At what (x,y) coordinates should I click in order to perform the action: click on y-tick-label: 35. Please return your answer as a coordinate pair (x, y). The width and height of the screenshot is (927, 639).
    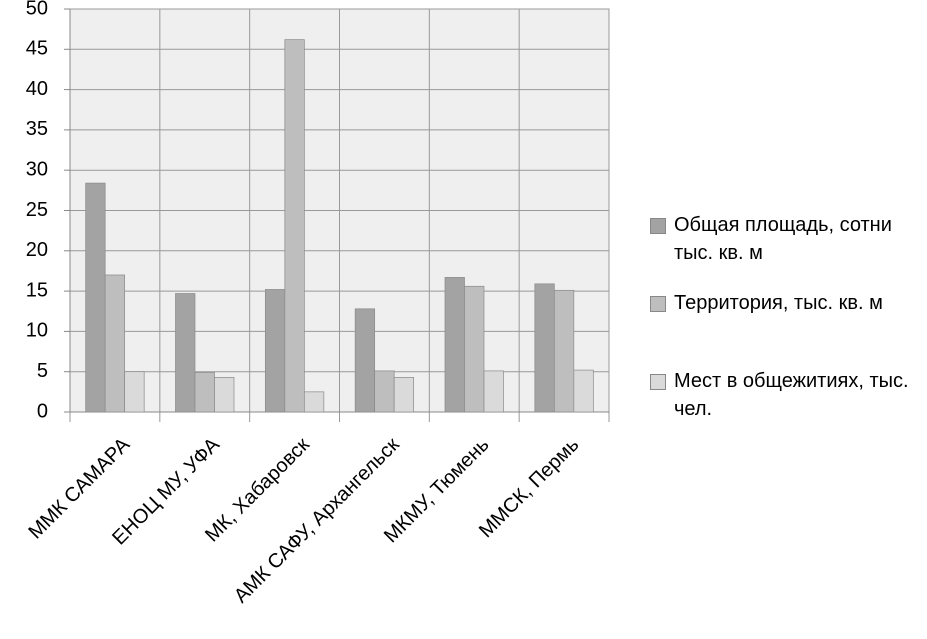
    Looking at the image, I should click on (37, 129).